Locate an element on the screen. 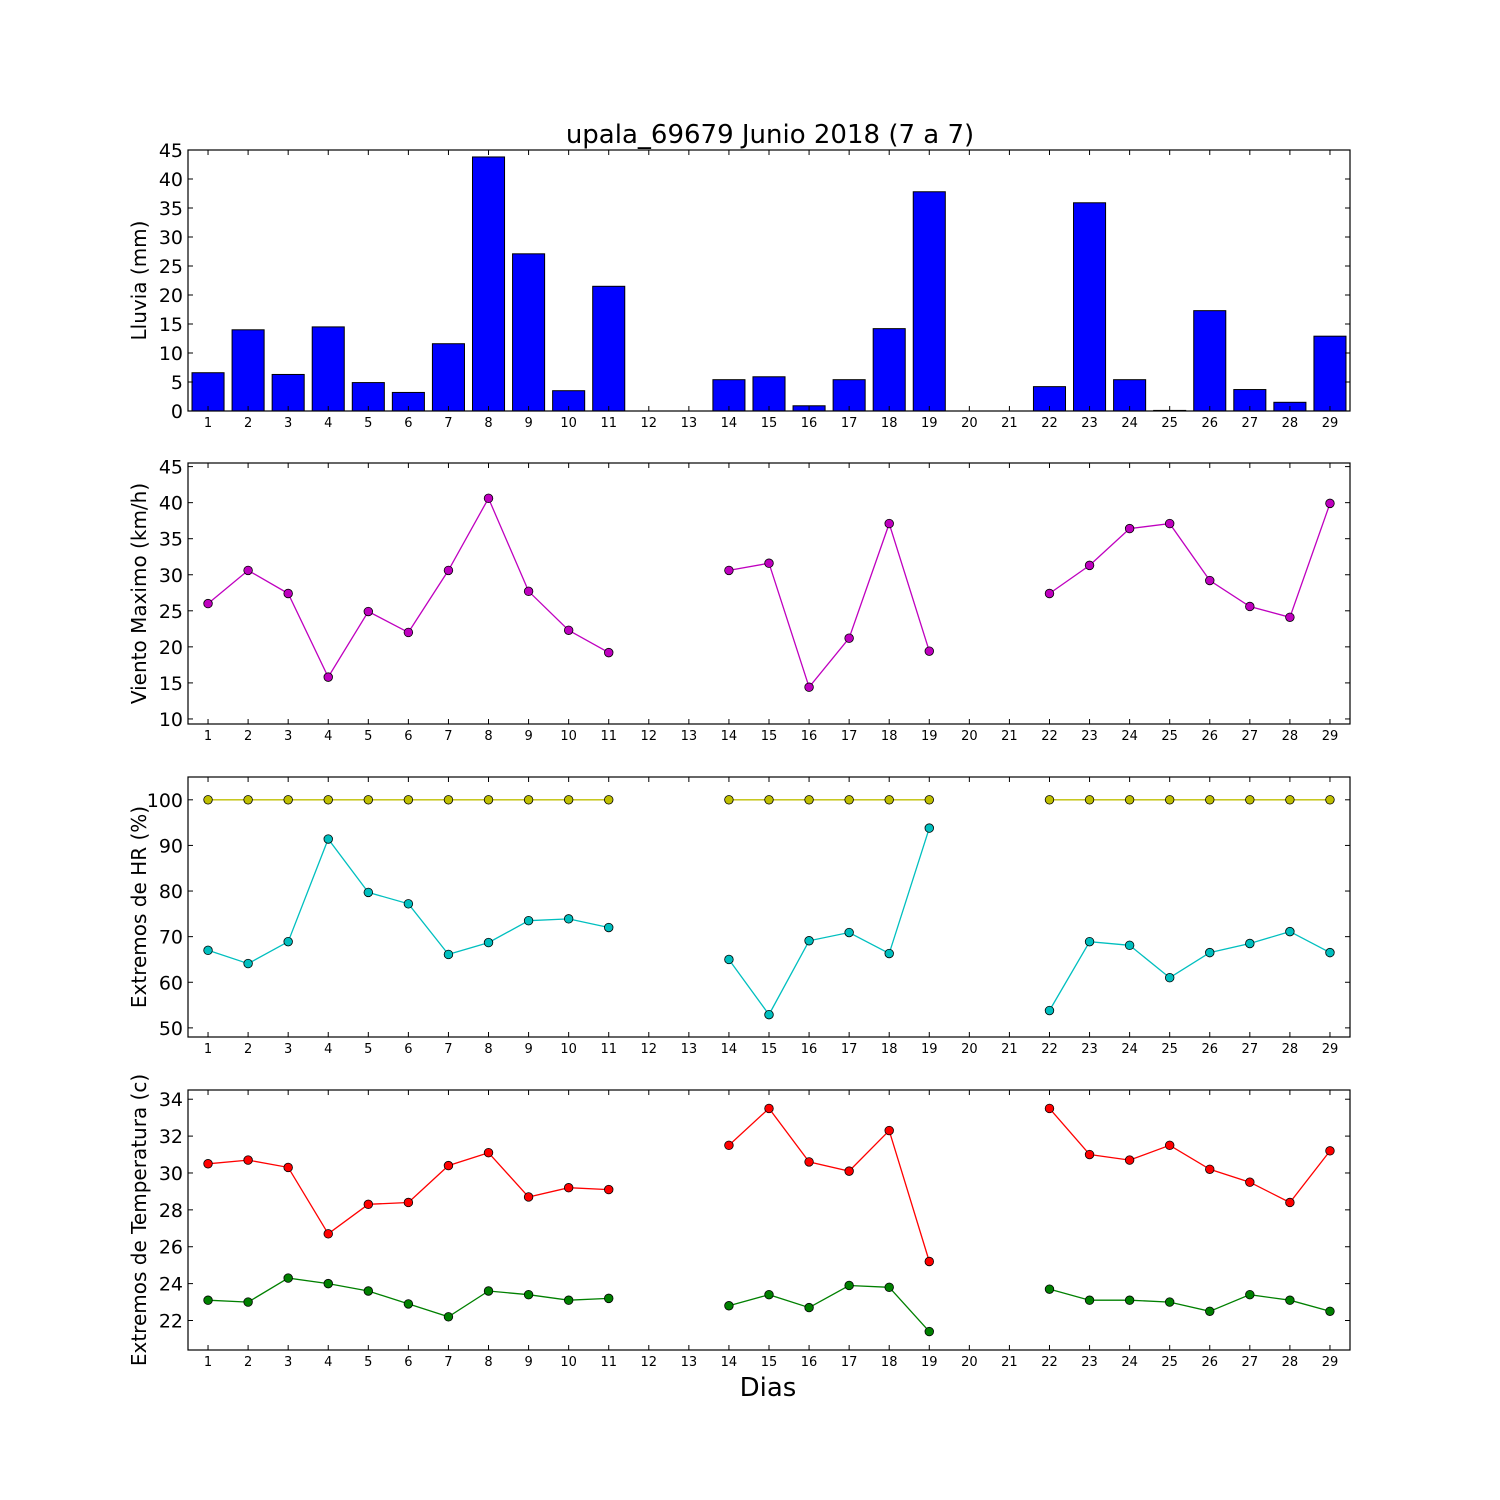  x-tick-label: 17 is located at coordinates (849, 423).